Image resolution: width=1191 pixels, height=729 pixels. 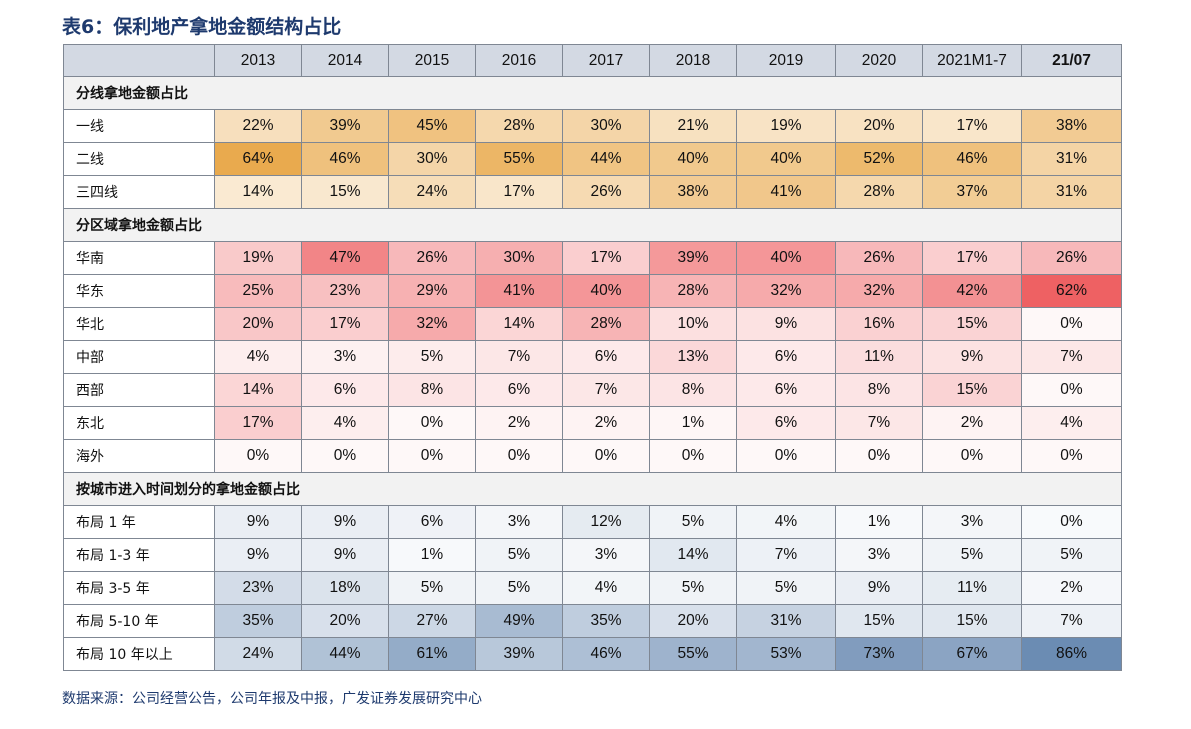 What do you see at coordinates (258, 324) in the screenshot?
I see `value-cell: 20%` at bounding box center [258, 324].